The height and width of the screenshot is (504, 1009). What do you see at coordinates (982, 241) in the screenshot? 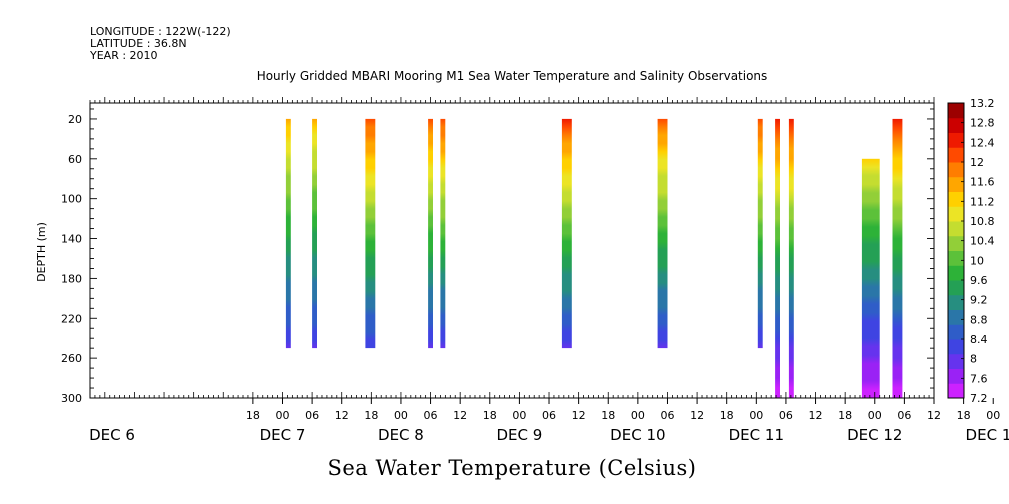
I see `colorbar-label: 10.4` at bounding box center [982, 241].